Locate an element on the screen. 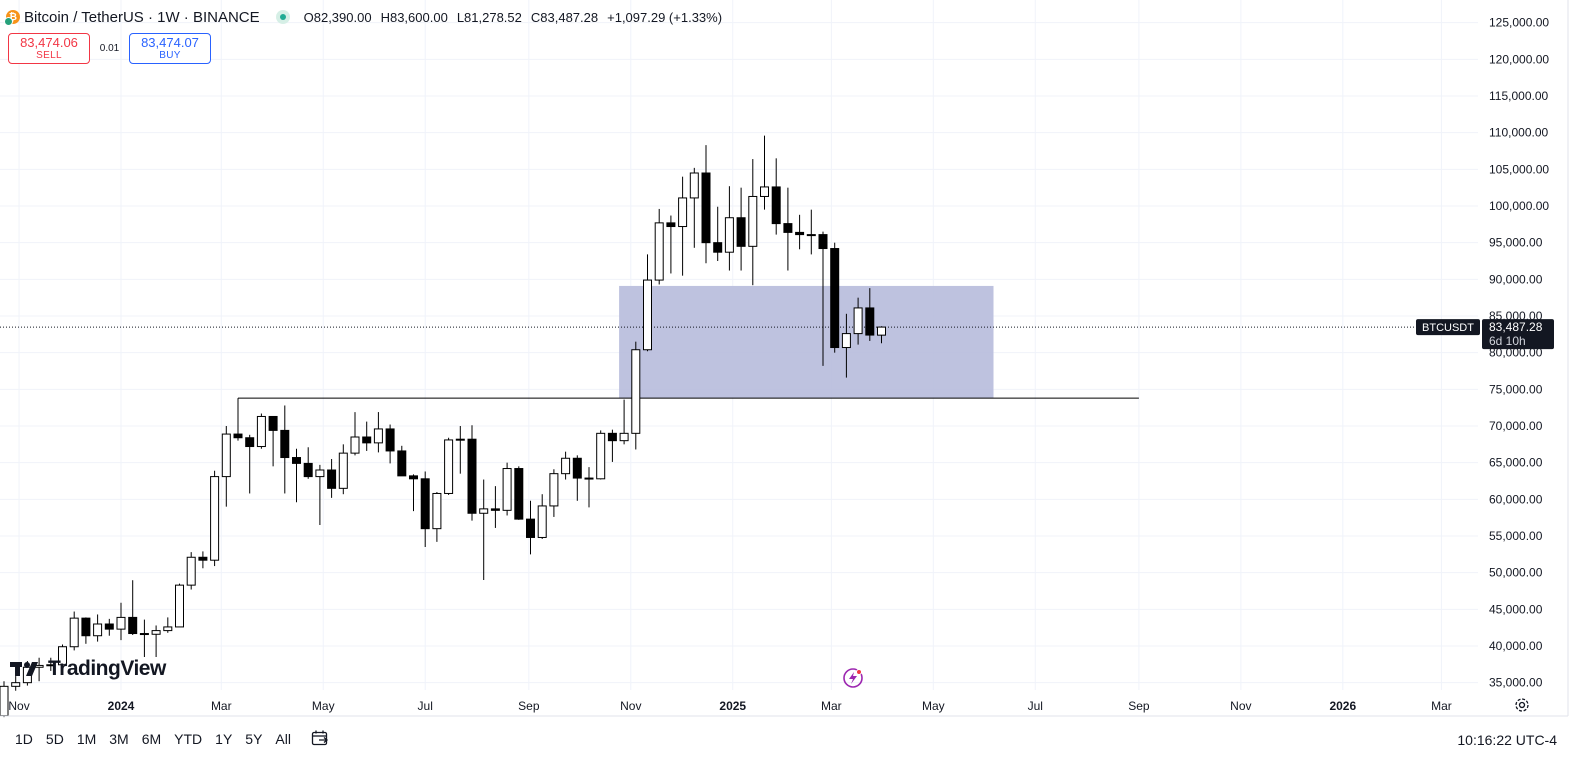  bottom-toolbar: 1D 5D 1M 3M 6M YTD 1Y 5Y All 10:16:22 UTC-4 is located at coordinates (792, 739).